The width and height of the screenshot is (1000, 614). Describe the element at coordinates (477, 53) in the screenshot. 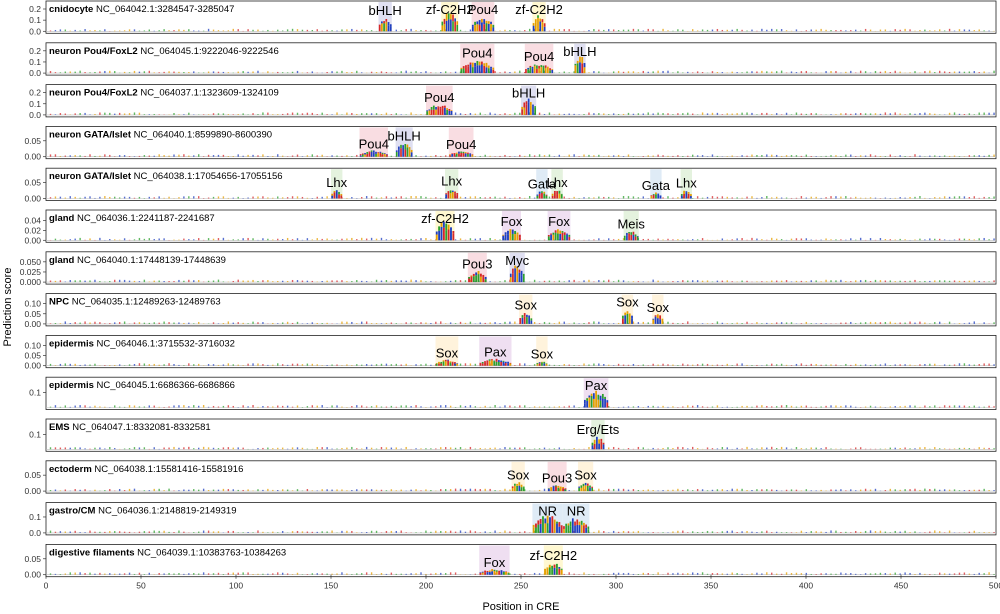

I see `motif-label: Pou4` at that location.